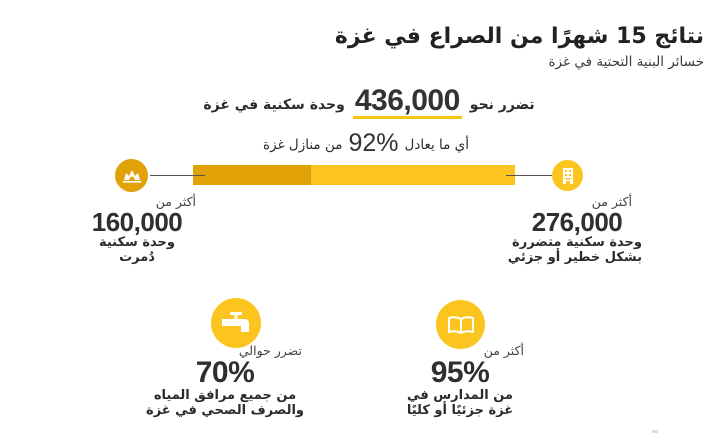 The image size is (720, 437). Describe the element at coordinates (413, 175) in the screenshot. I see `bar-segment-damaged` at that location.